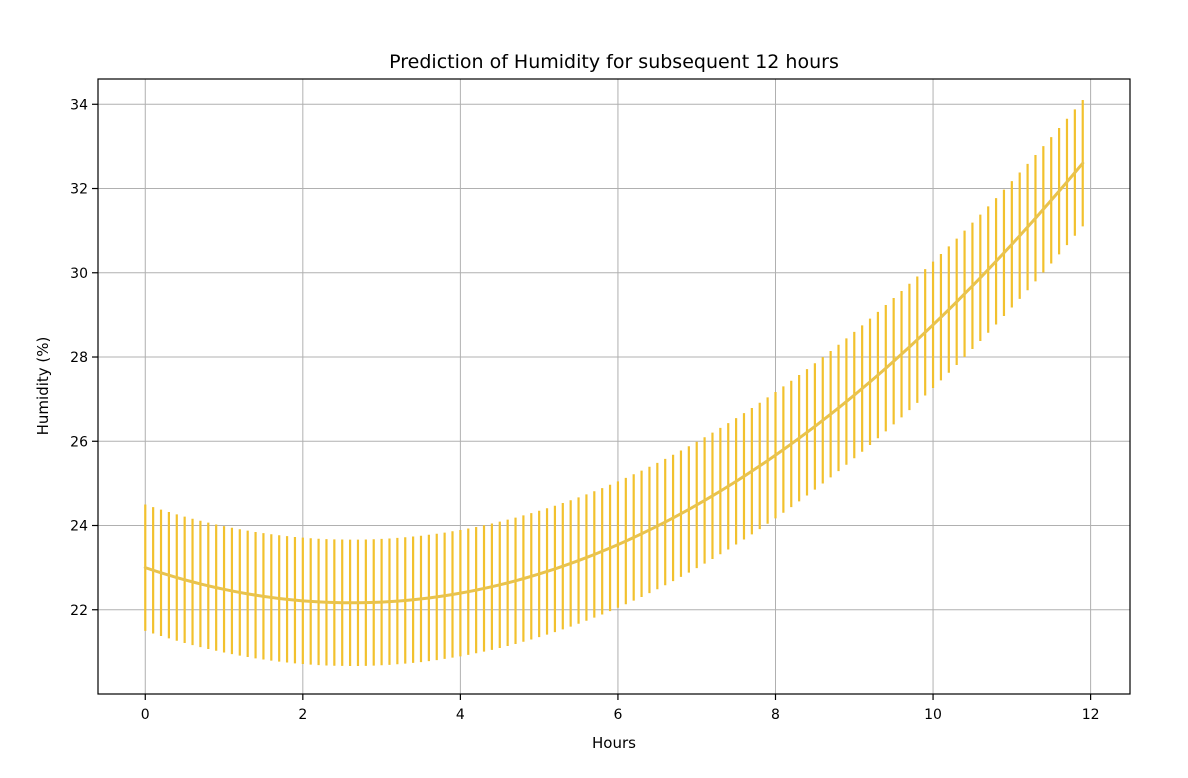 This screenshot has width=1188, height=778. I want to click on x-tick-label: 4, so click(460, 715).